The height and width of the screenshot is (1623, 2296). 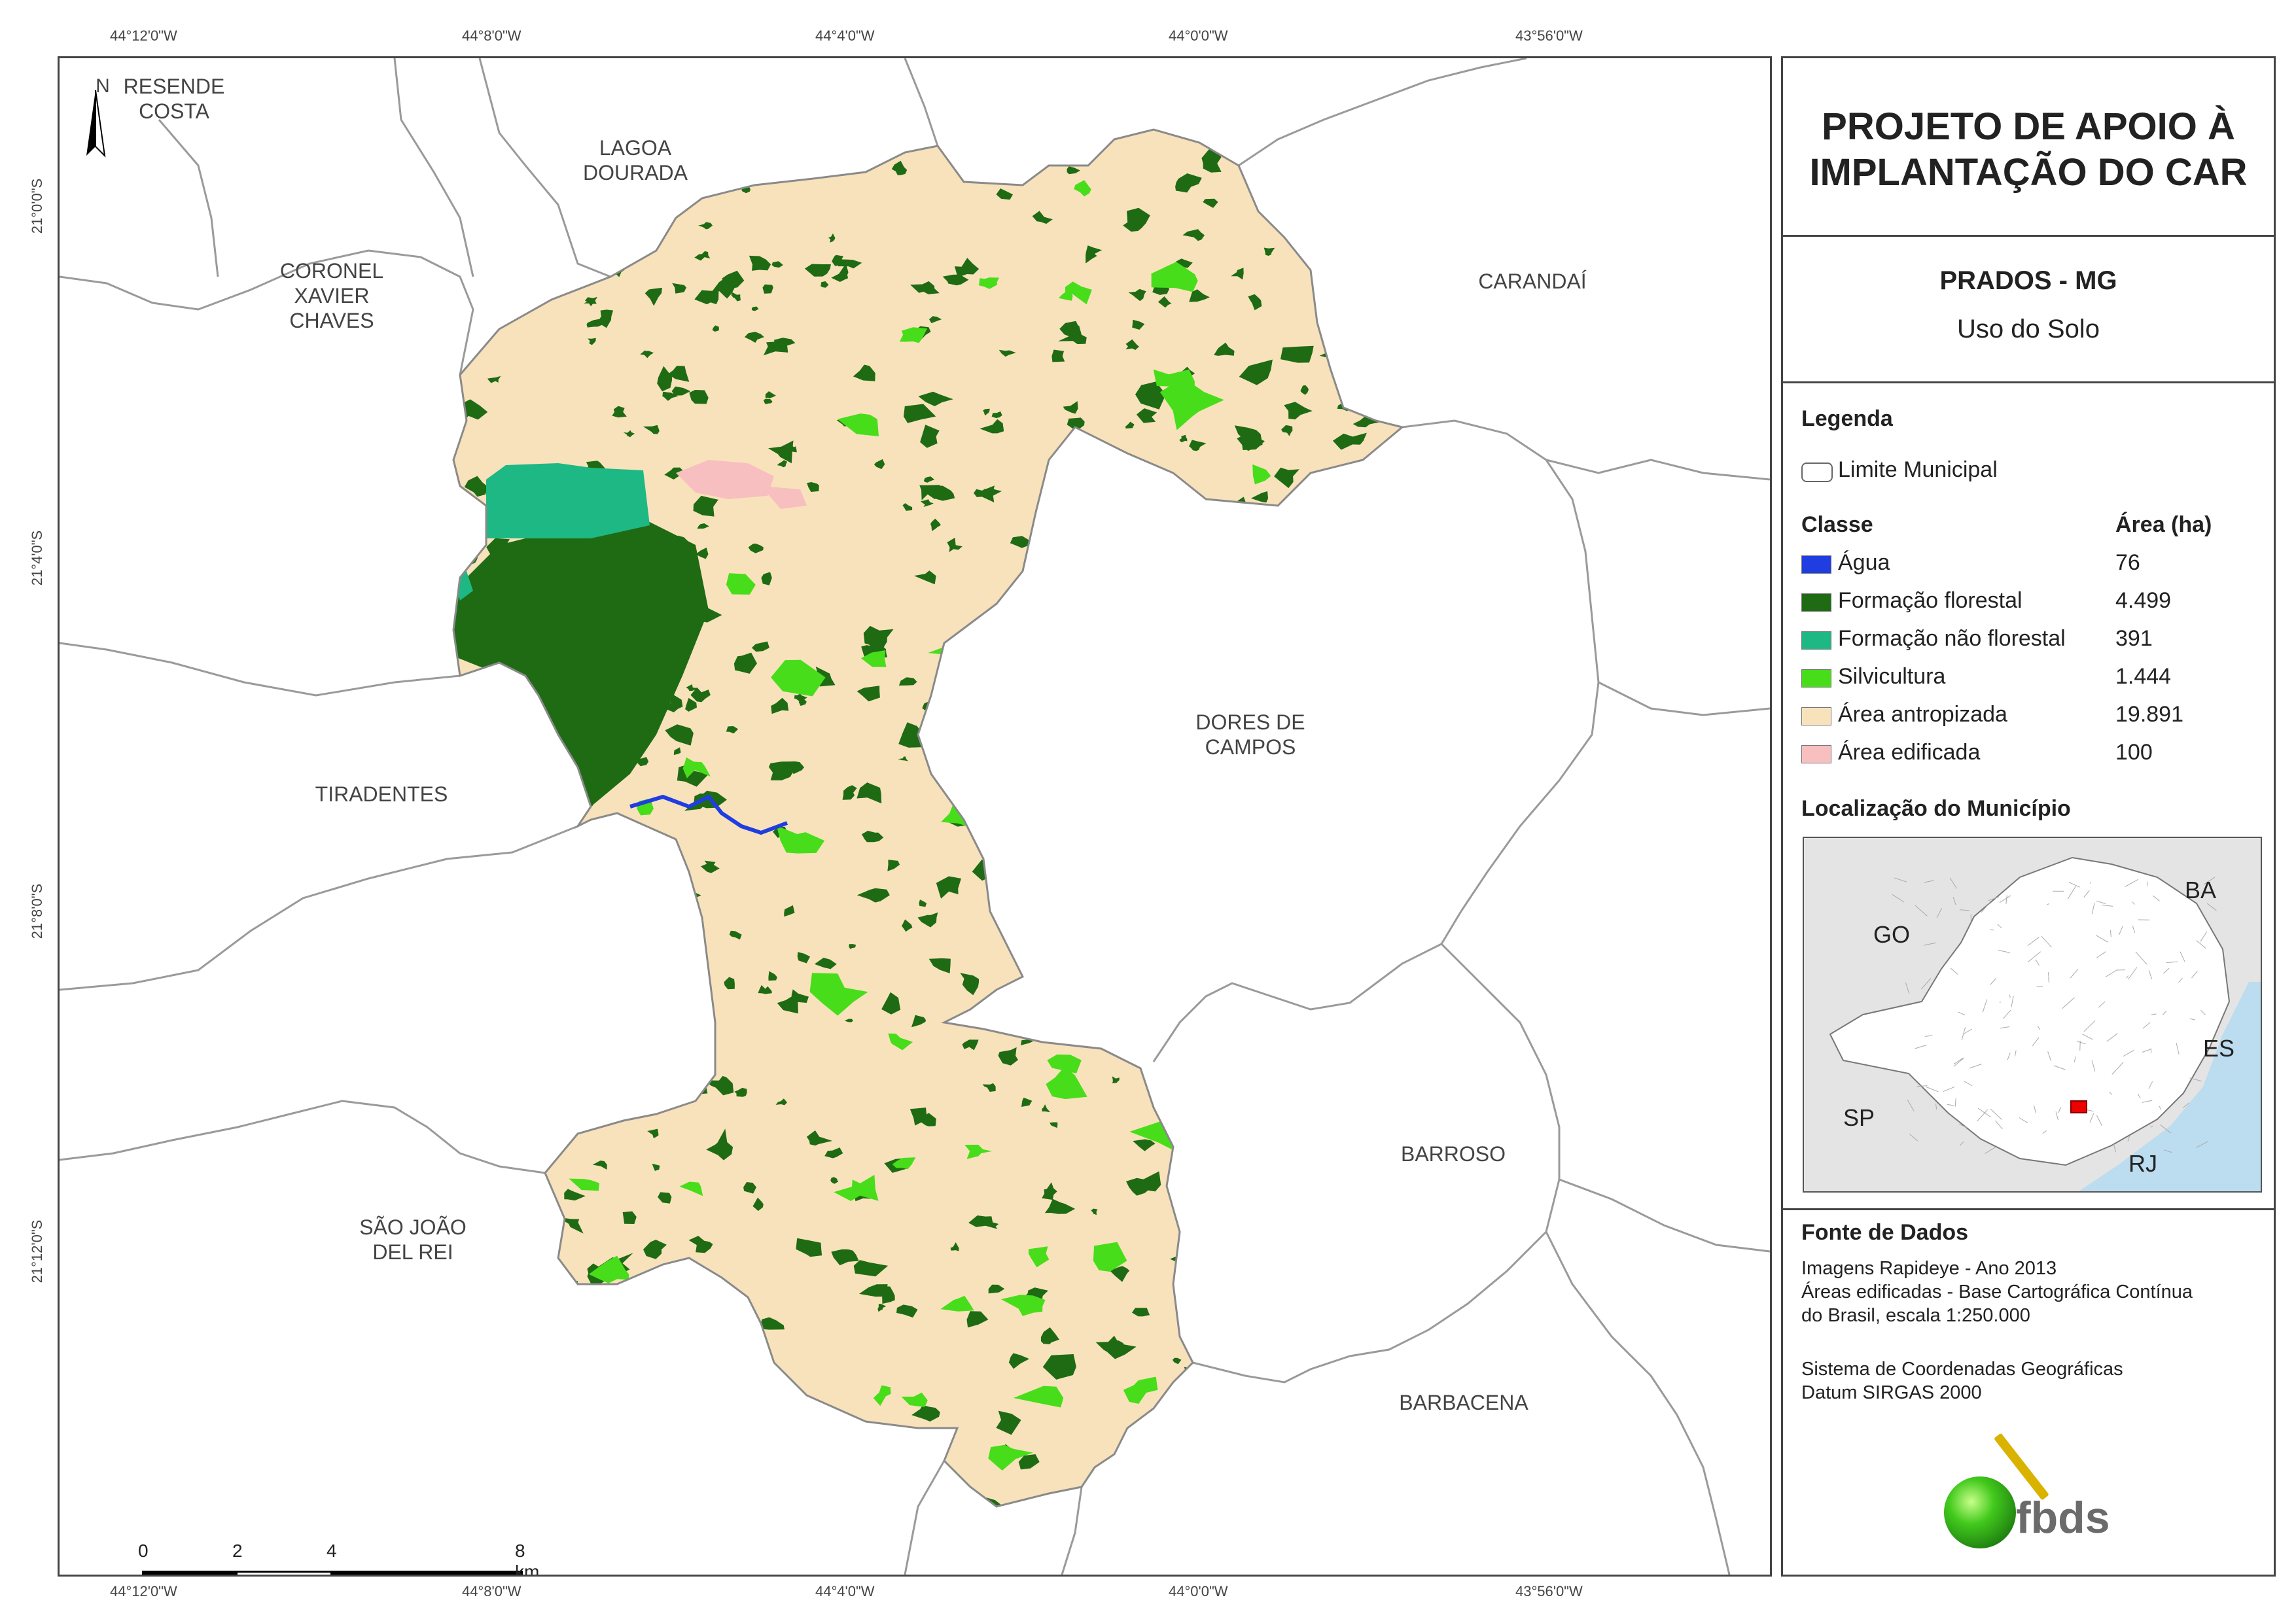 What do you see at coordinates (174, 99) in the screenshot?
I see `place-resende-costa: RESENDE COSTA` at bounding box center [174, 99].